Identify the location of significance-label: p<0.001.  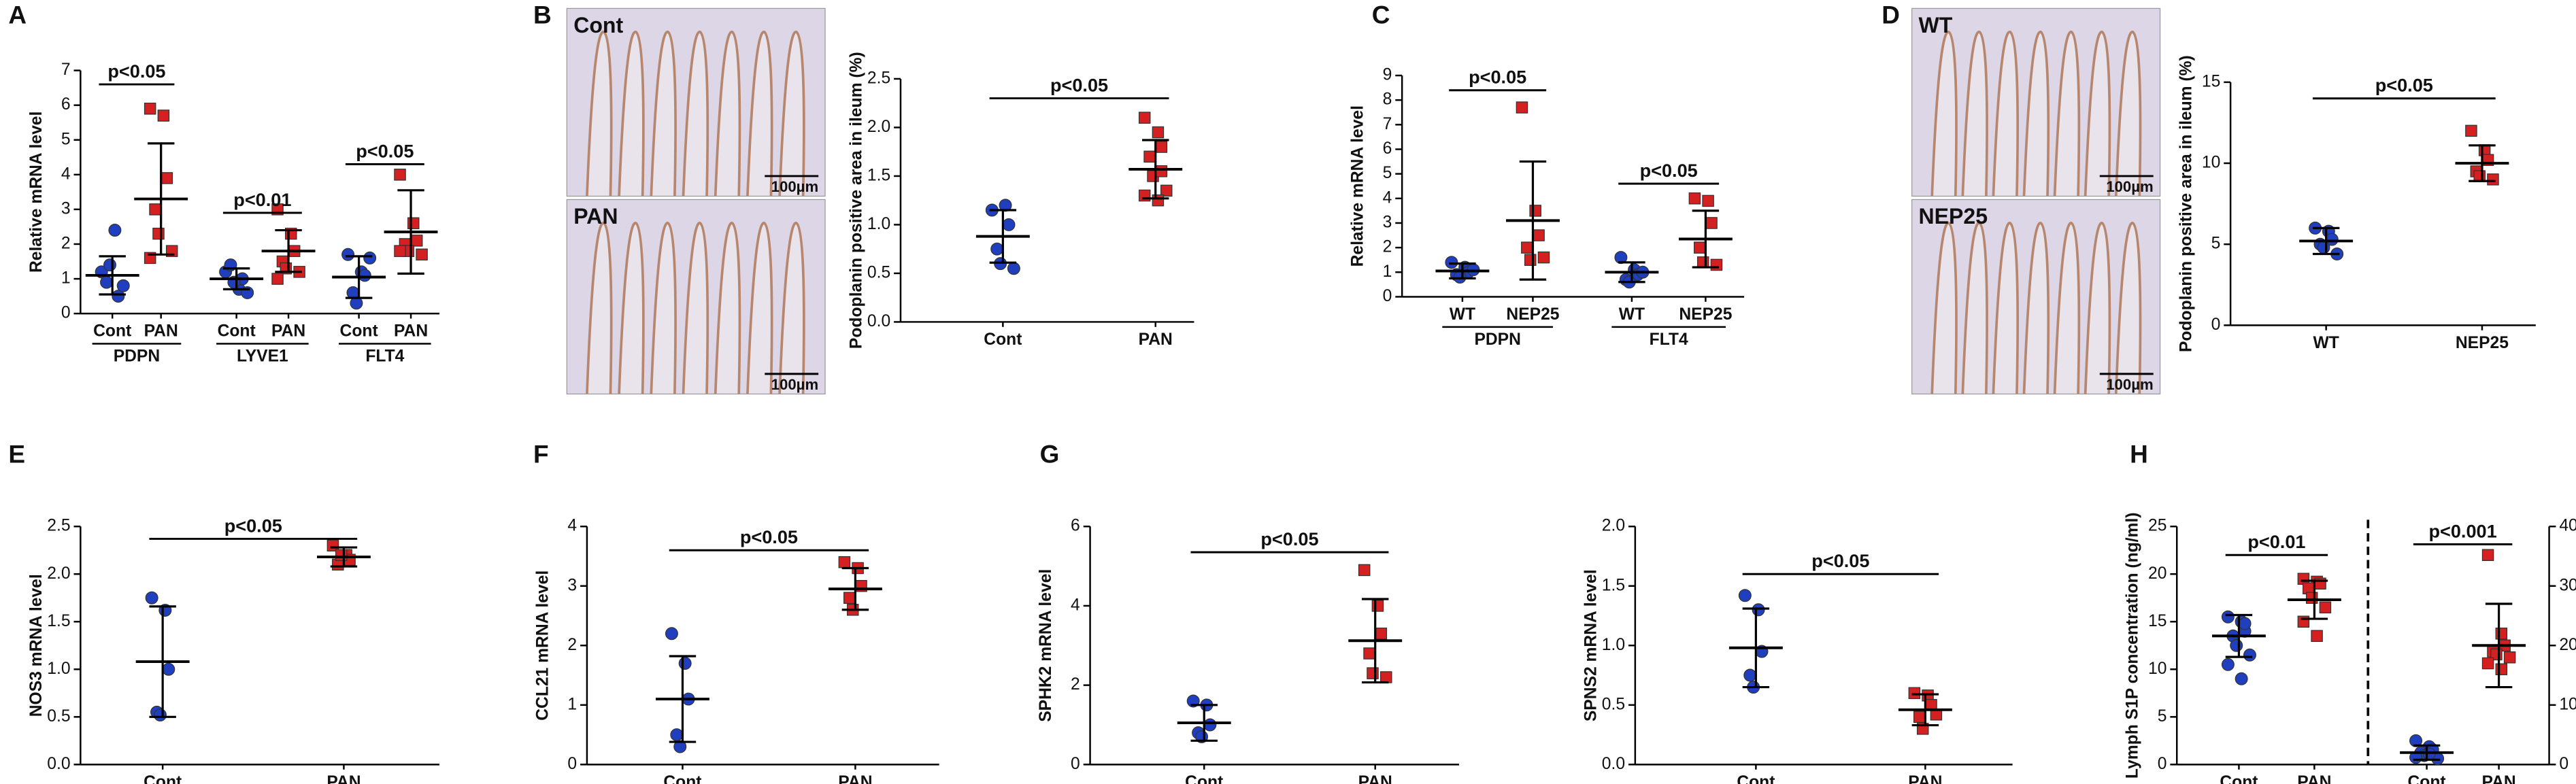
(2462, 530).